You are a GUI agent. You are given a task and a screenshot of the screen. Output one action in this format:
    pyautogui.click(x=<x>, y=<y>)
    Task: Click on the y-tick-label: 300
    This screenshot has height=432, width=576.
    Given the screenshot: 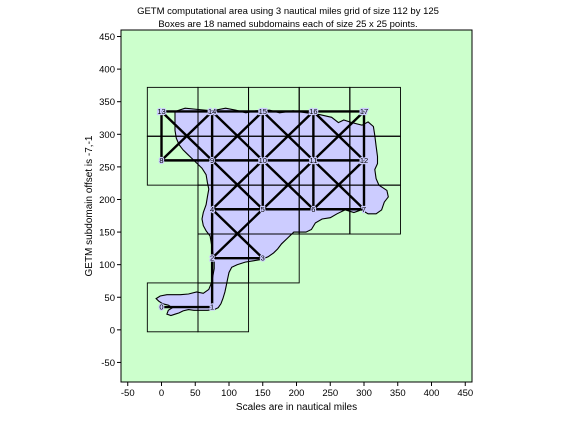 What is the action you would take?
    pyautogui.click(x=107, y=135)
    